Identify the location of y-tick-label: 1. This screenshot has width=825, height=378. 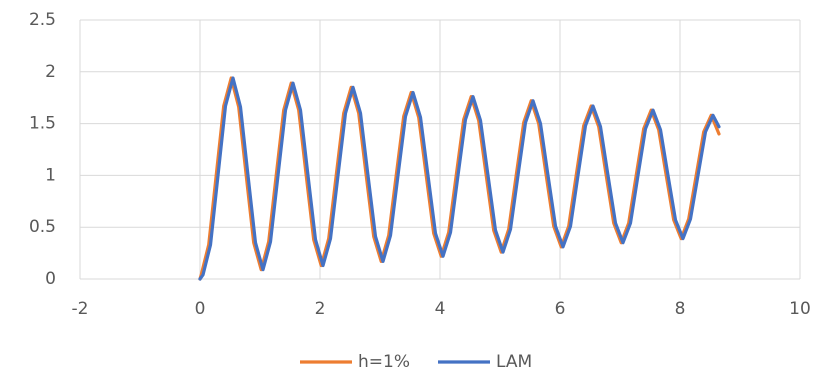
(50, 175).